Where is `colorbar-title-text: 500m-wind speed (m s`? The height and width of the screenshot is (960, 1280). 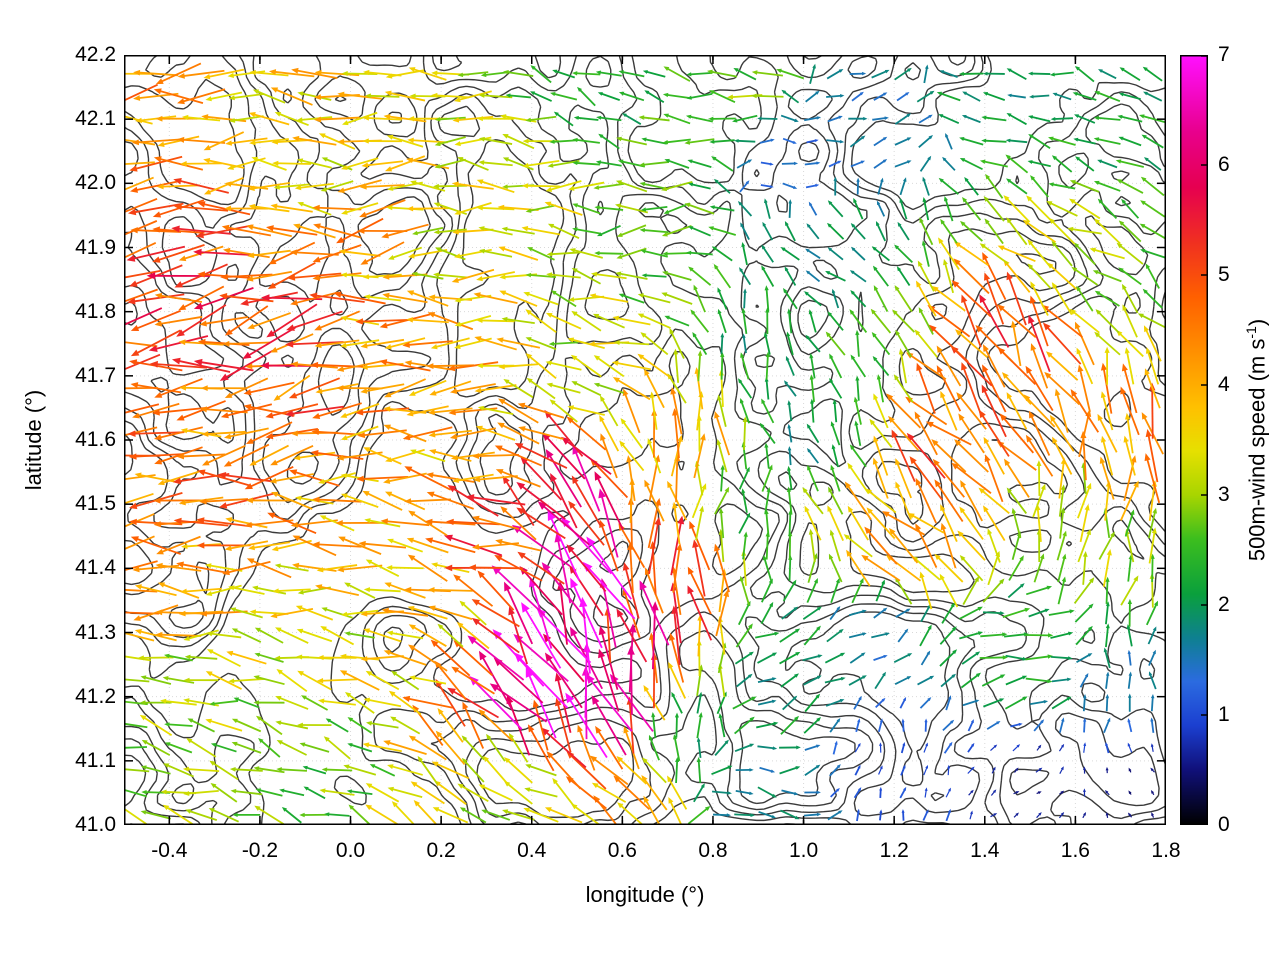 colorbar-title-text: 500m-wind speed (m s is located at coordinates (1257, 450).